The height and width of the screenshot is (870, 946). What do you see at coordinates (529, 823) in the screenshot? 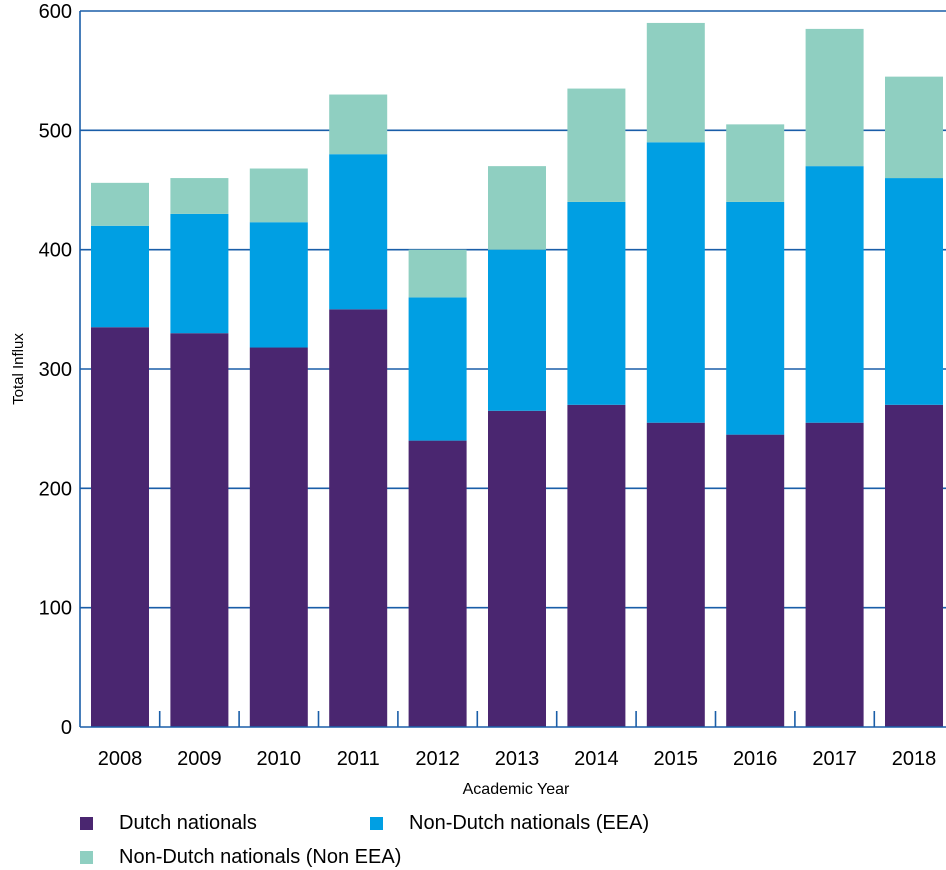
I see `legend-label-eea: Non-Dutch nationals (EEA)` at bounding box center [529, 823].